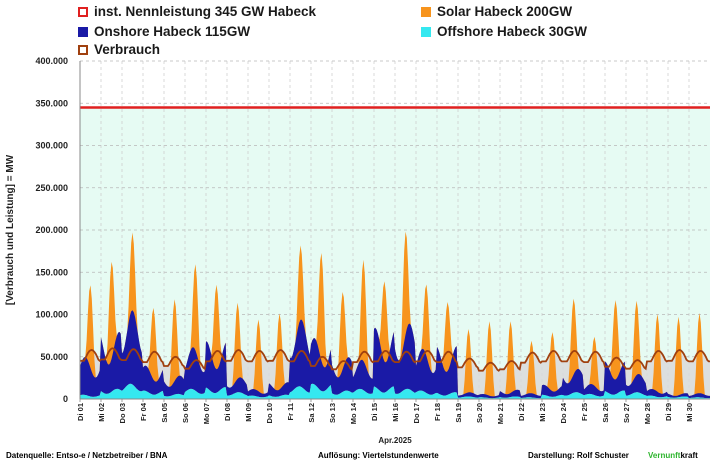 The width and height of the screenshot is (716, 461). Describe the element at coordinates (374, 412) in the screenshot. I see `x-tick-label: Di 15` at that location.